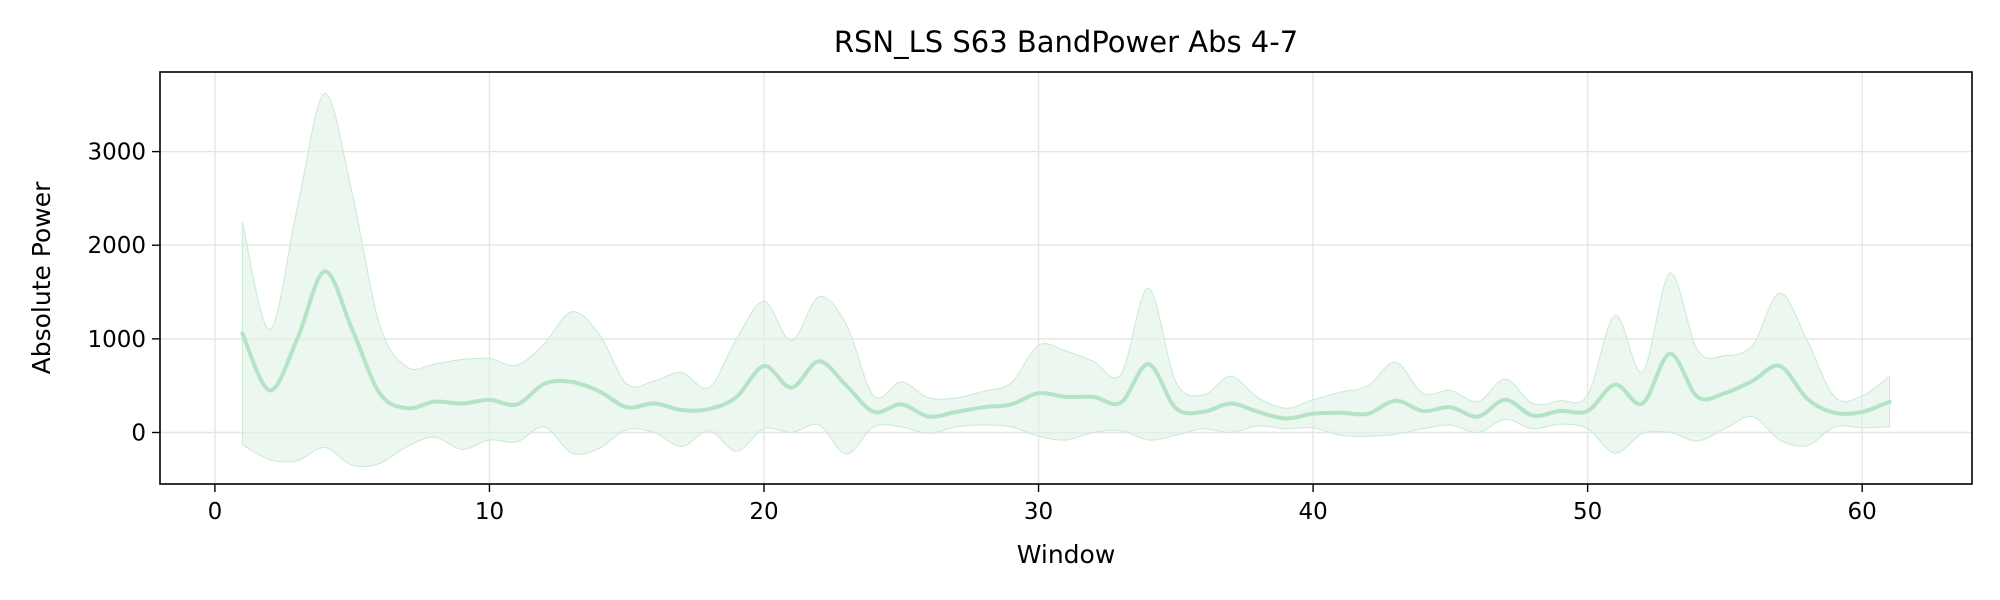 The height and width of the screenshot is (600, 2000). What do you see at coordinates (41, 278) in the screenshot?
I see `y-axis-label: Absolute Power` at bounding box center [41, 278].